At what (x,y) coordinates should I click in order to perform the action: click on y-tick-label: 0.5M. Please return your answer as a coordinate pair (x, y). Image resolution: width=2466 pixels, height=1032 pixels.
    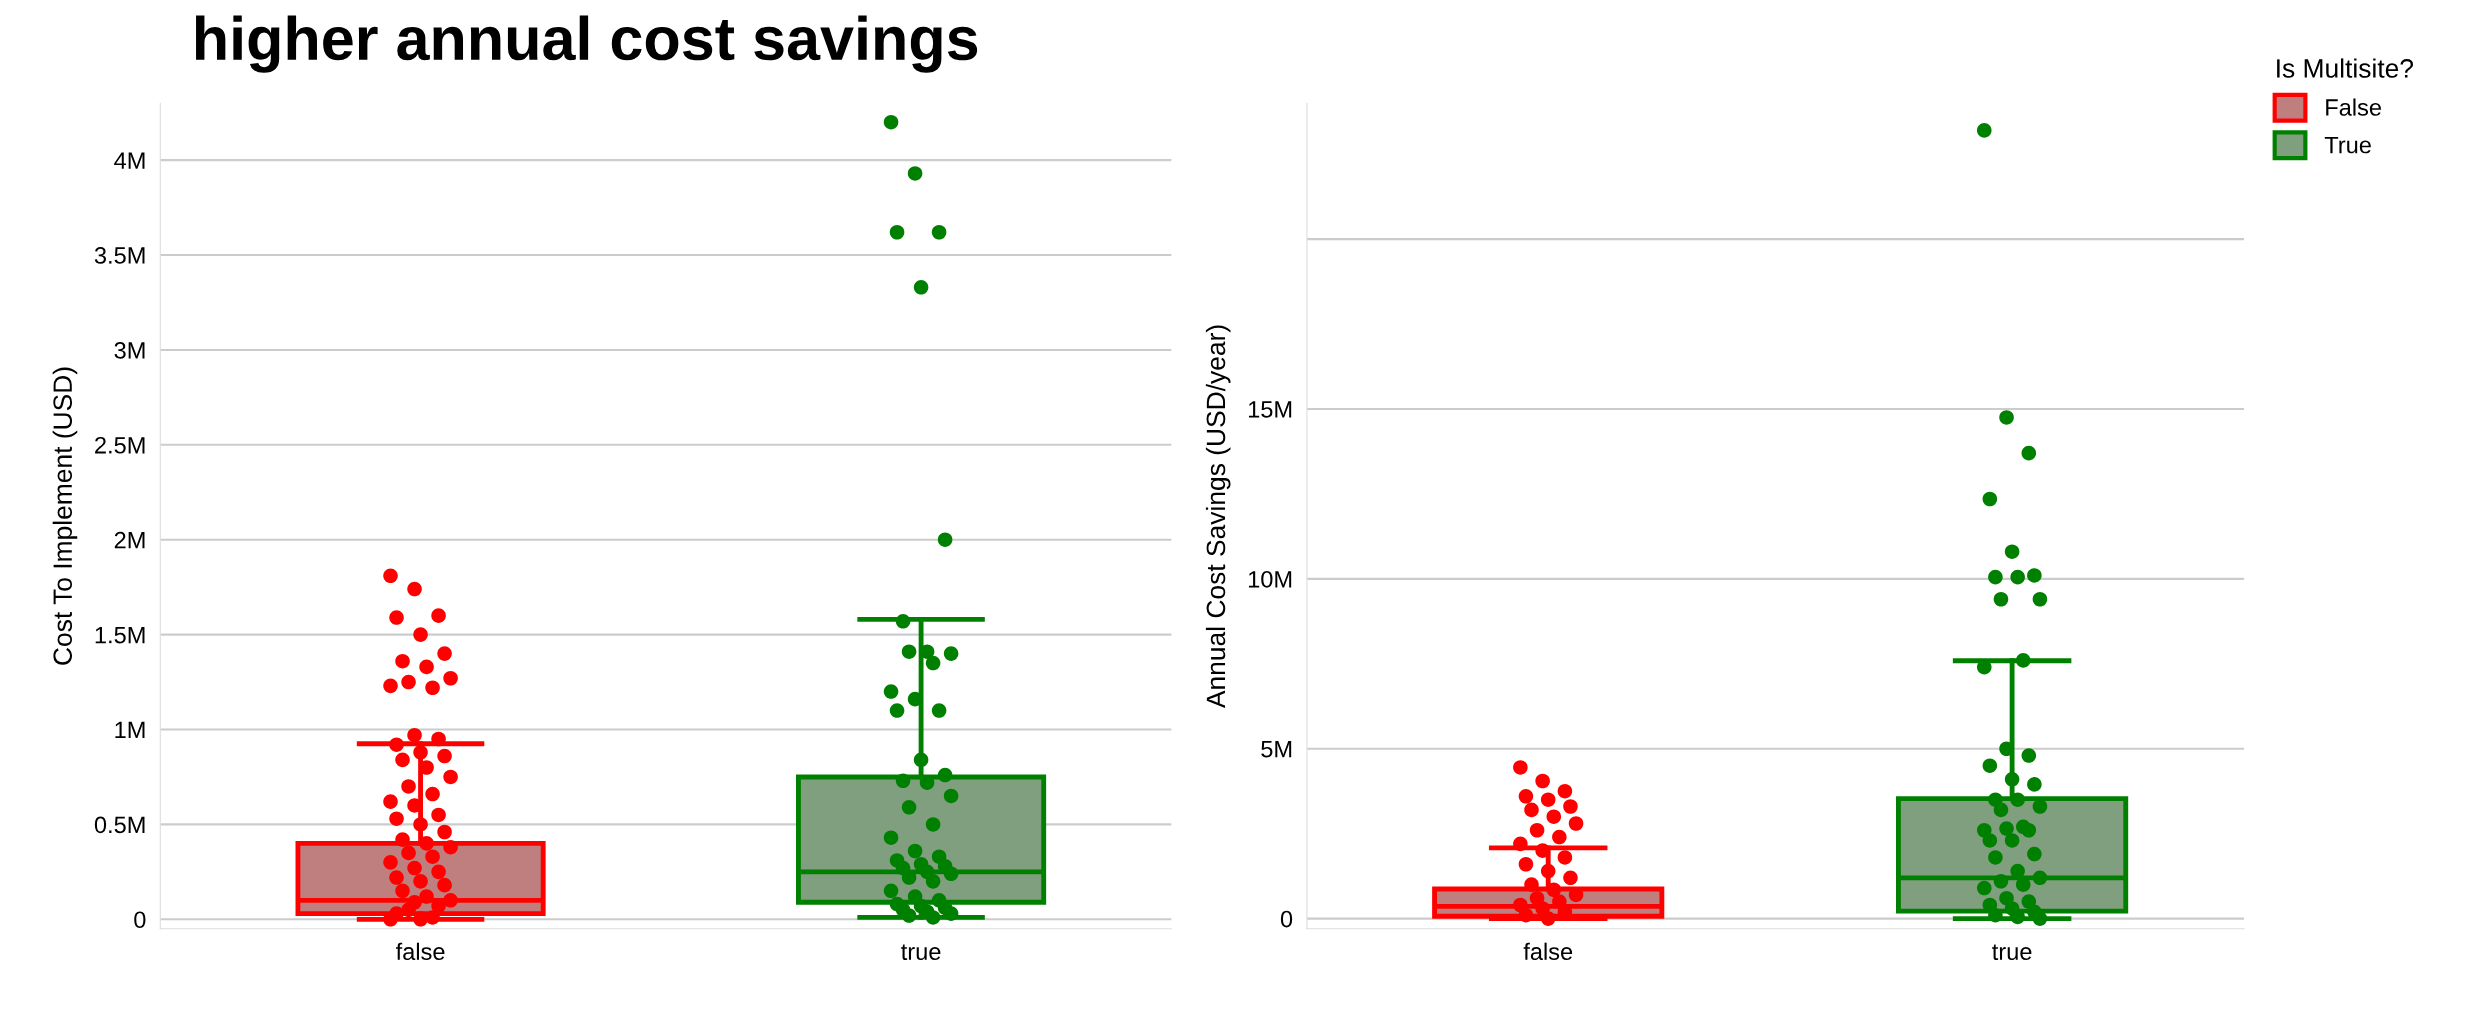
    Looking at the image, I should click on (119, 825).